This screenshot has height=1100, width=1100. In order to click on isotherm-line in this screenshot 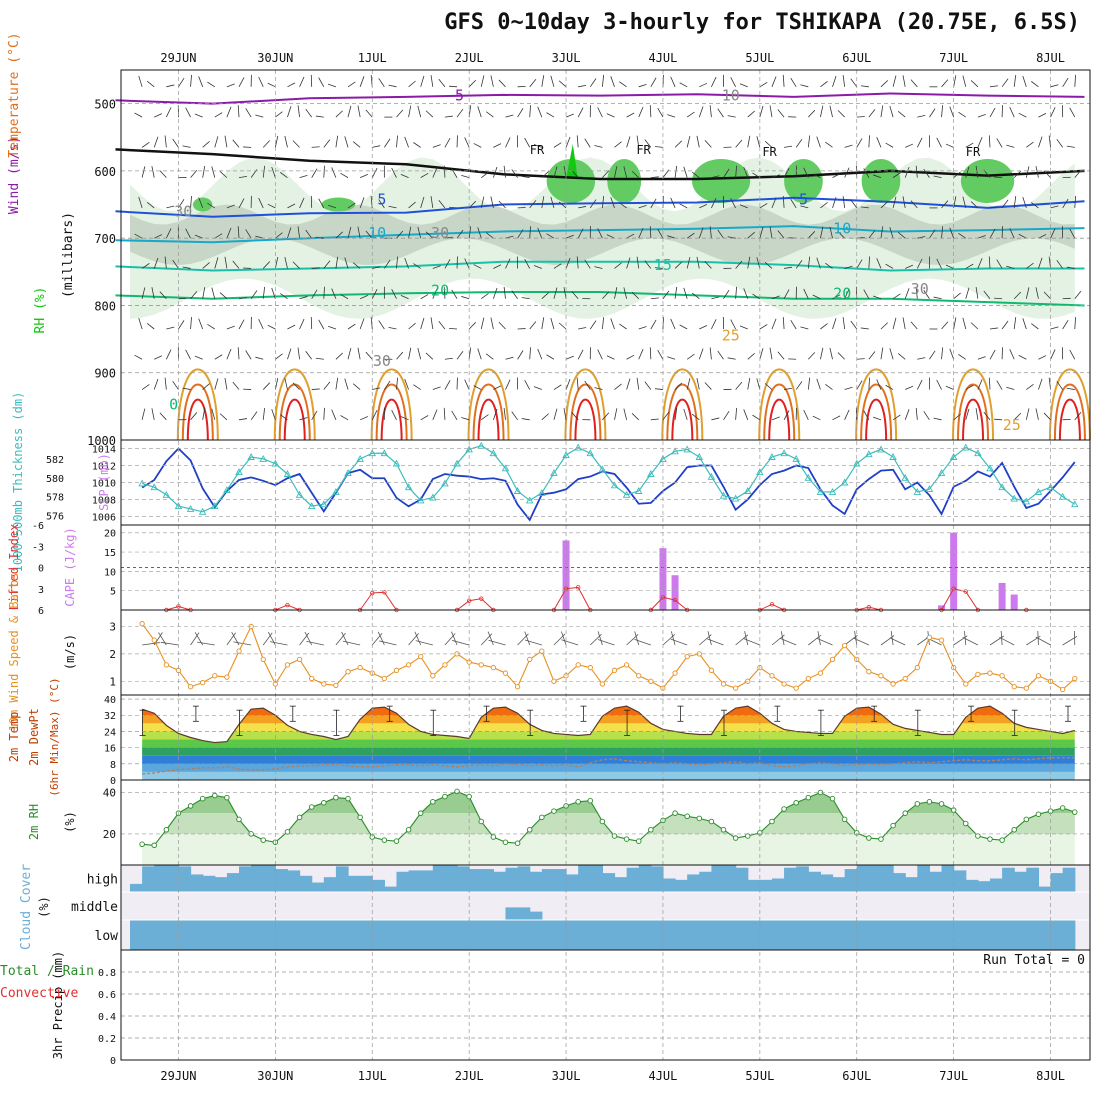, I will do `click(600, 98)`.